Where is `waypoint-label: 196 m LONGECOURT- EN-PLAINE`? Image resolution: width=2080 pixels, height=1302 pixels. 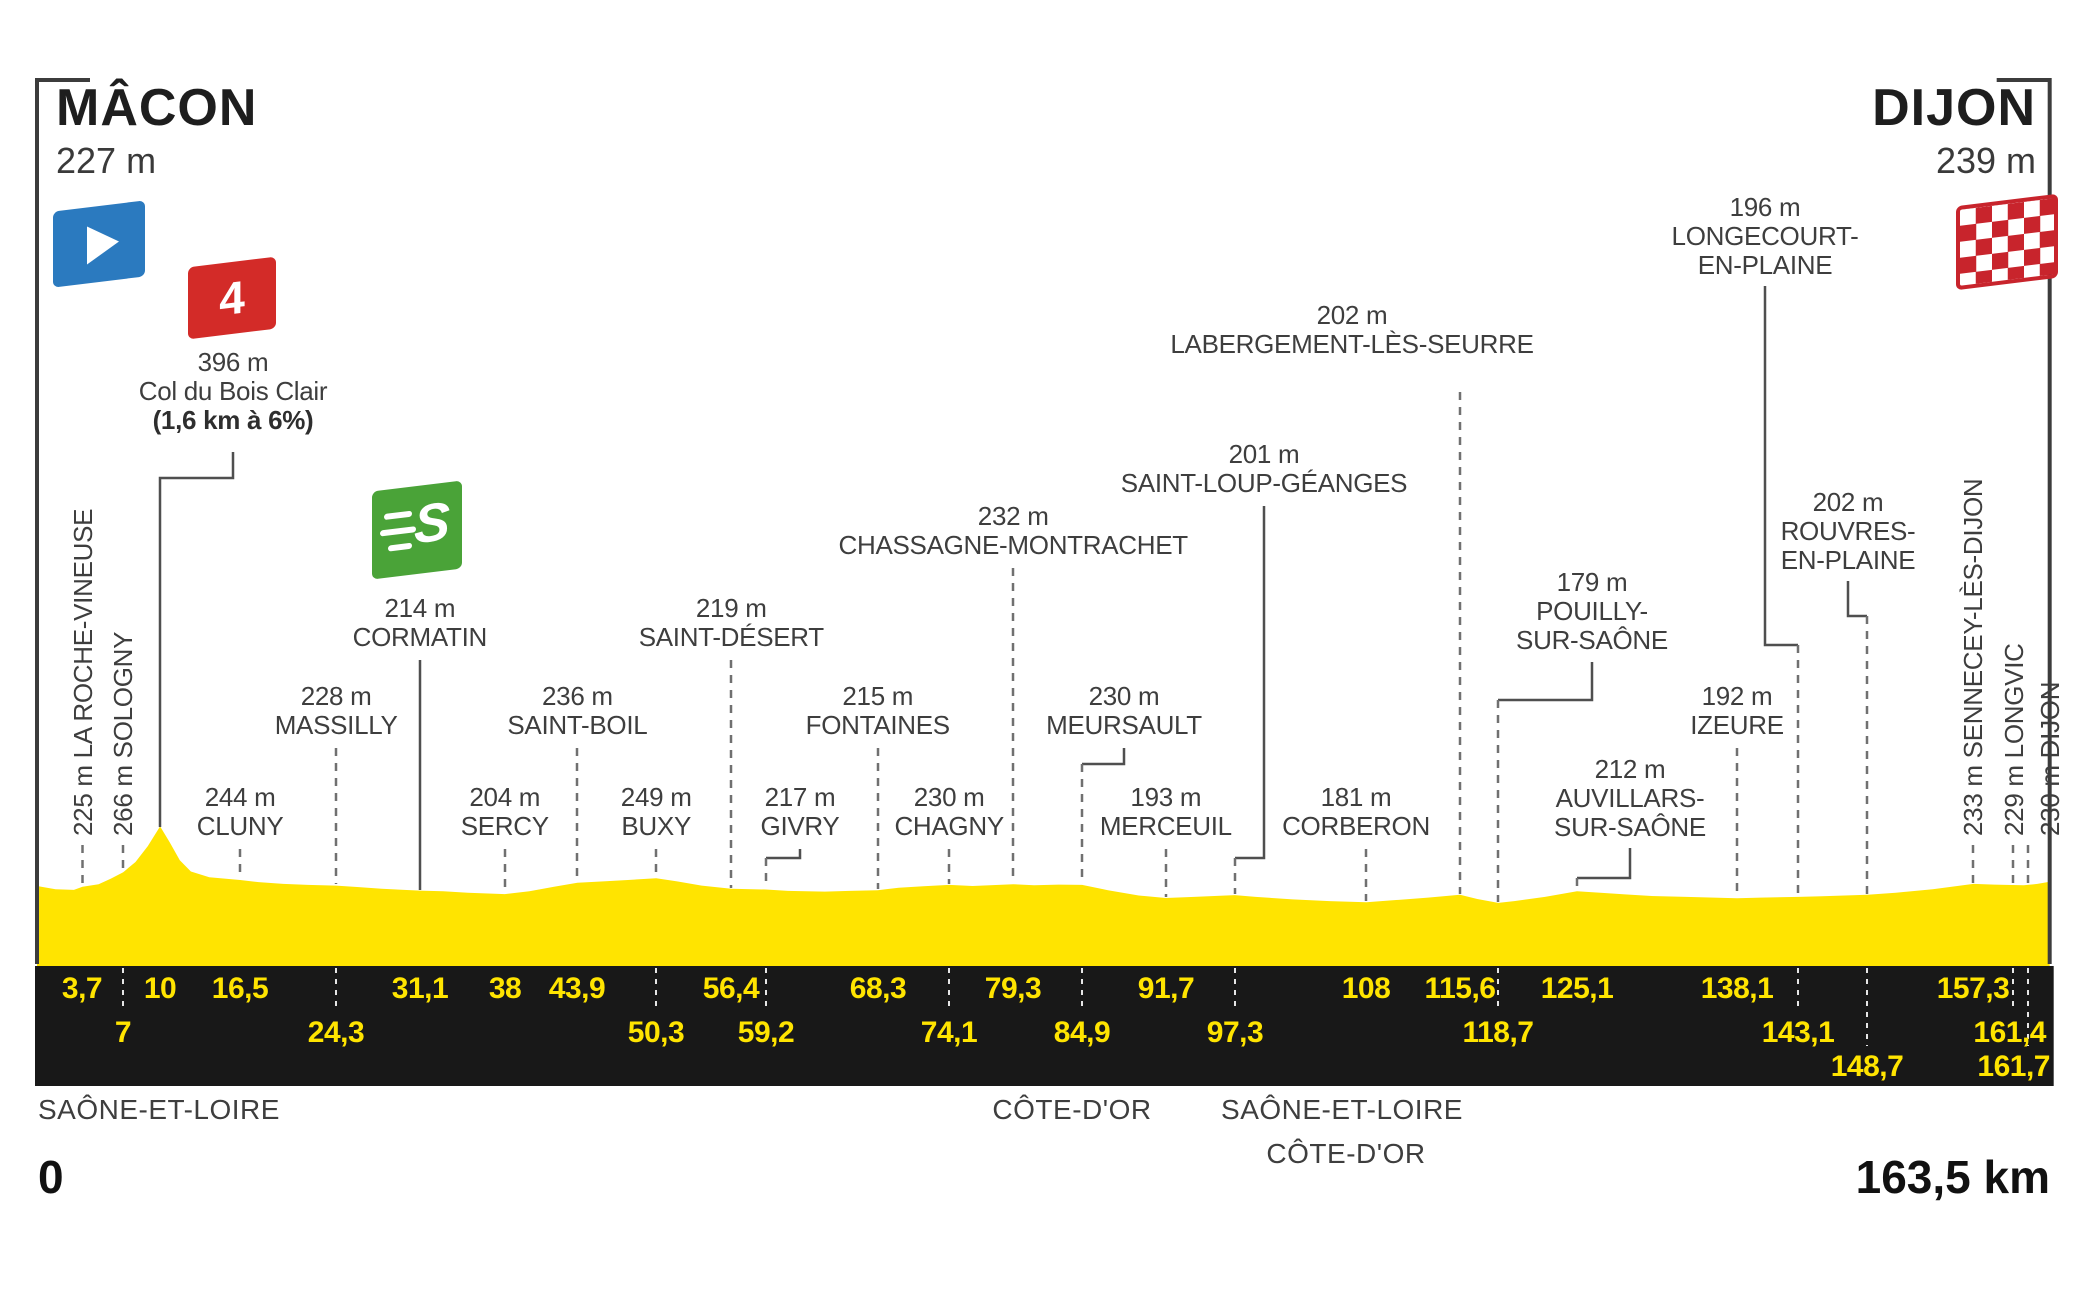
waypoint-label: 196 m LONGECOURT- EN-PLAINE is located at coordinates (1765, 236).